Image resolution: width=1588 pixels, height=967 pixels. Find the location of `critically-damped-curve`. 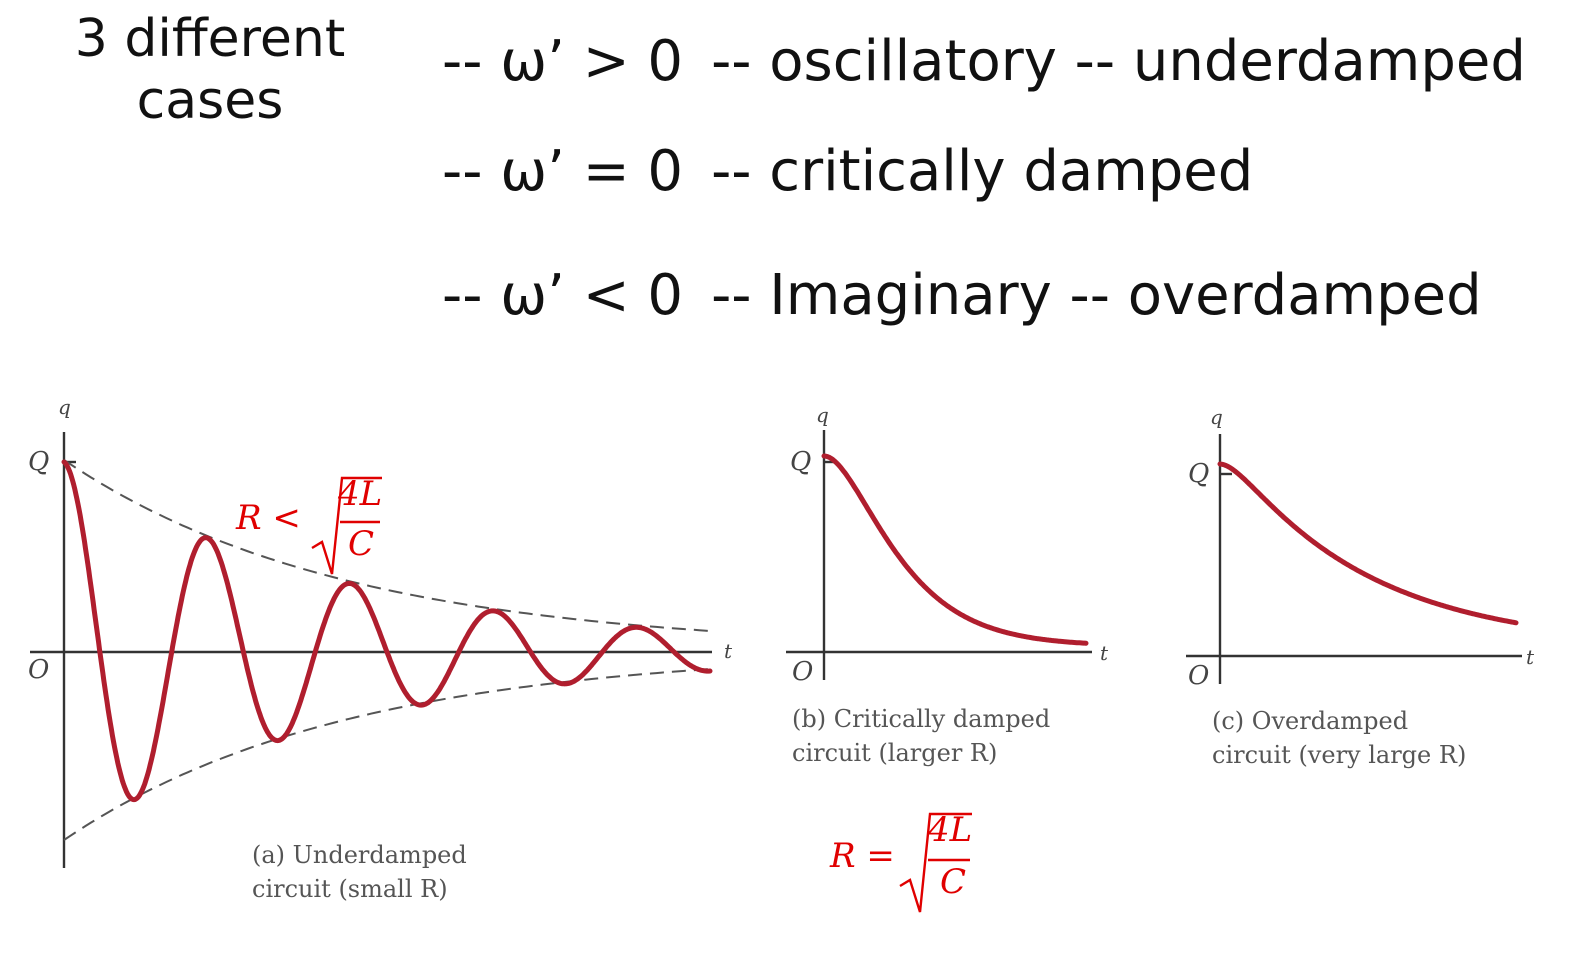

critically-damped-curve is located at coordinates (955, 549).